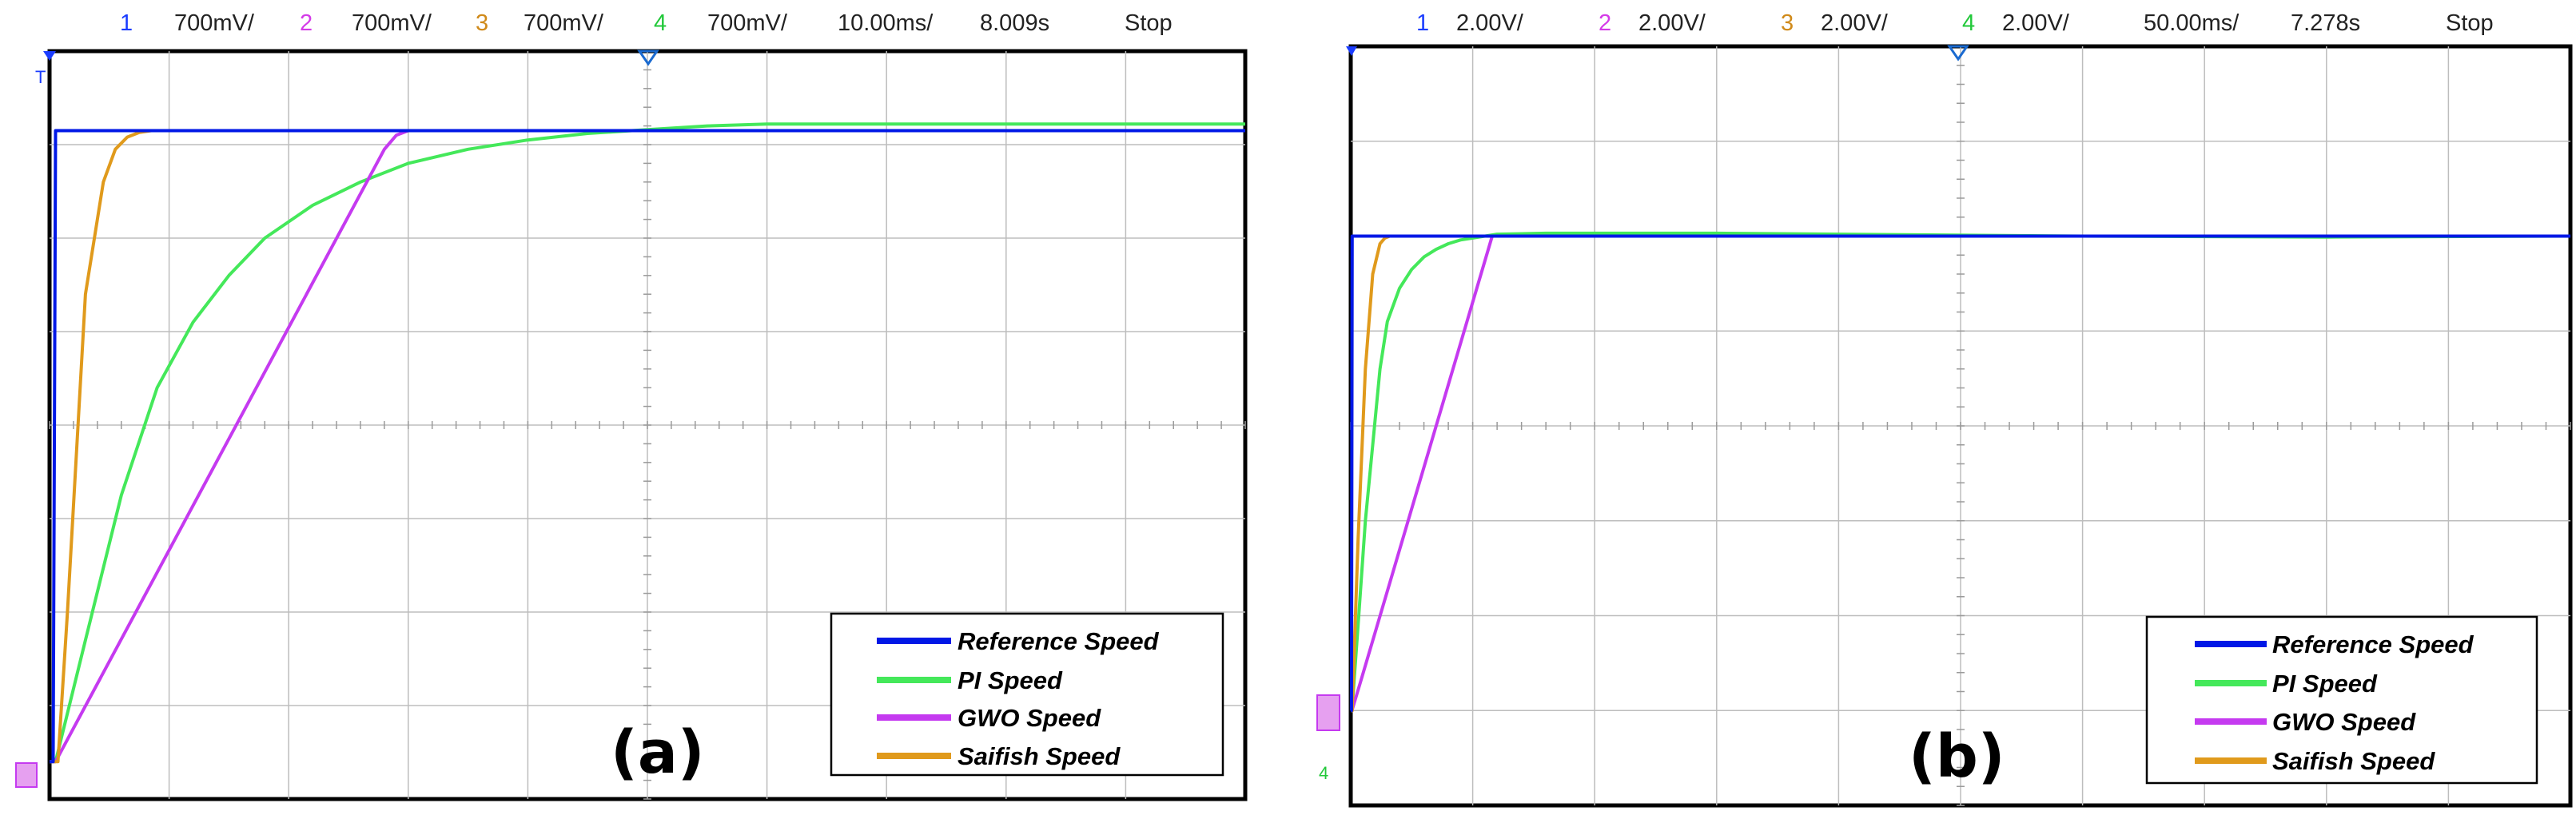 The width and height of the screenshot is (2576, 819). What do you see at coordinates (2192, 23) in the screenshot?
I see `timebase: 50.00ms/` at bounding box center [2192, 23].